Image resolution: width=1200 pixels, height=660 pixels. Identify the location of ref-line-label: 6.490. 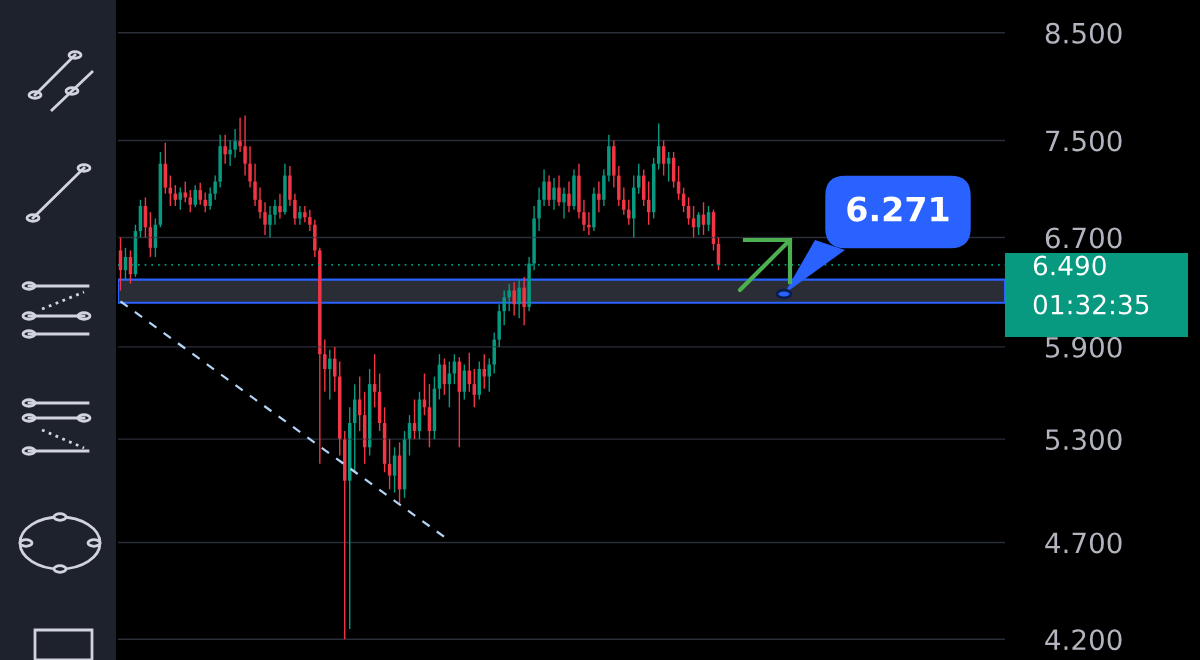
(1069, 265).